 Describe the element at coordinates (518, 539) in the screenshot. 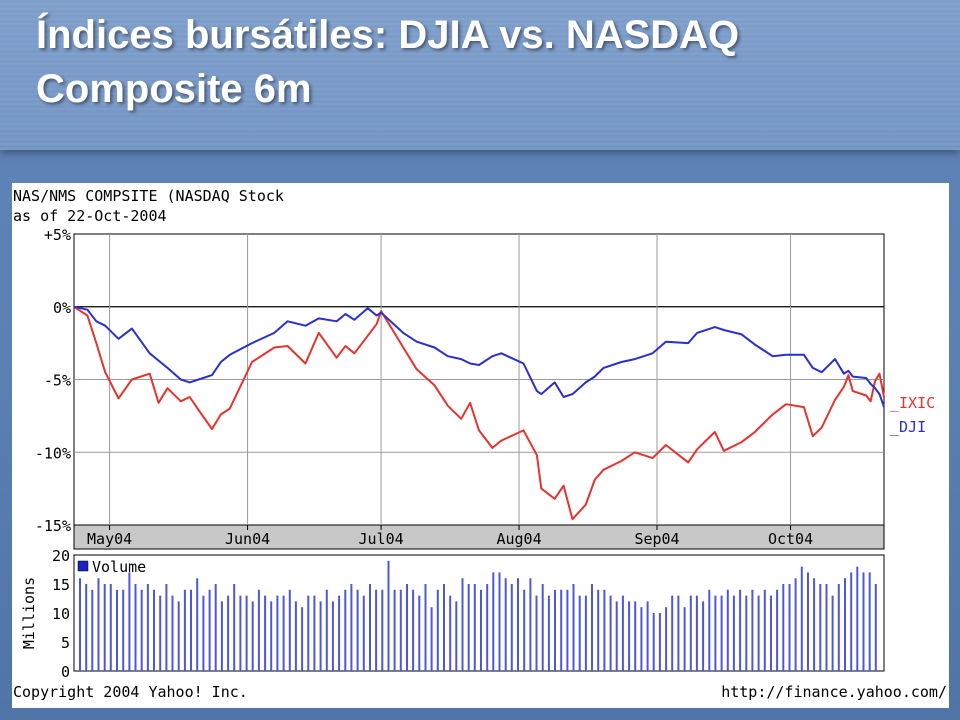

I see `x-tick-label: Aug04` at that location.